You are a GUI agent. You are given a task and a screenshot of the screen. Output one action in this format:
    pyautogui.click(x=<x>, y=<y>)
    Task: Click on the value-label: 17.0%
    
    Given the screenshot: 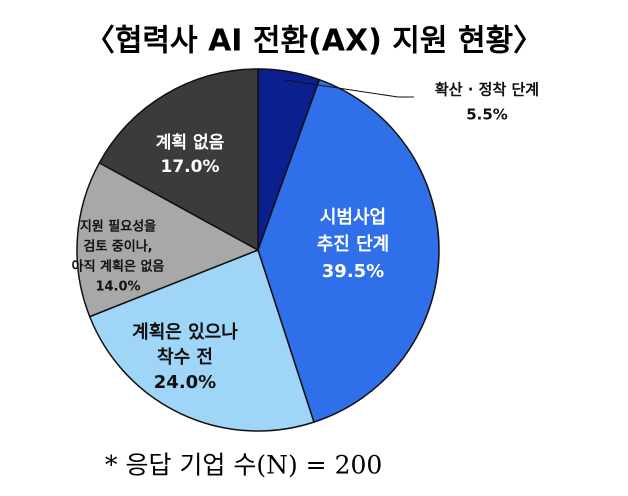 What is the action you would take?
    pyautogui.click(x=190, y=167)
    